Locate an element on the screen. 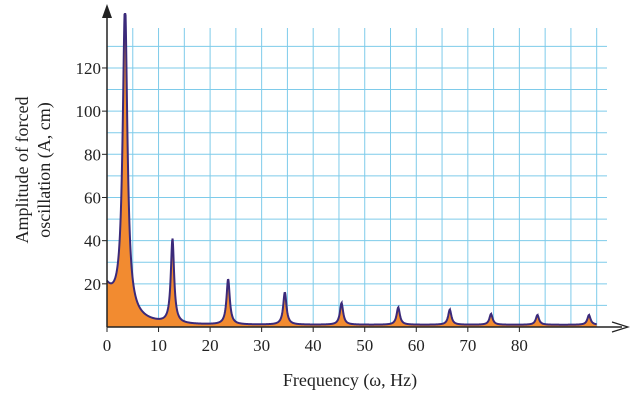 This screenshot has height=396, width=631. x-tick-label: 0 is located at coordinates (107, 345).